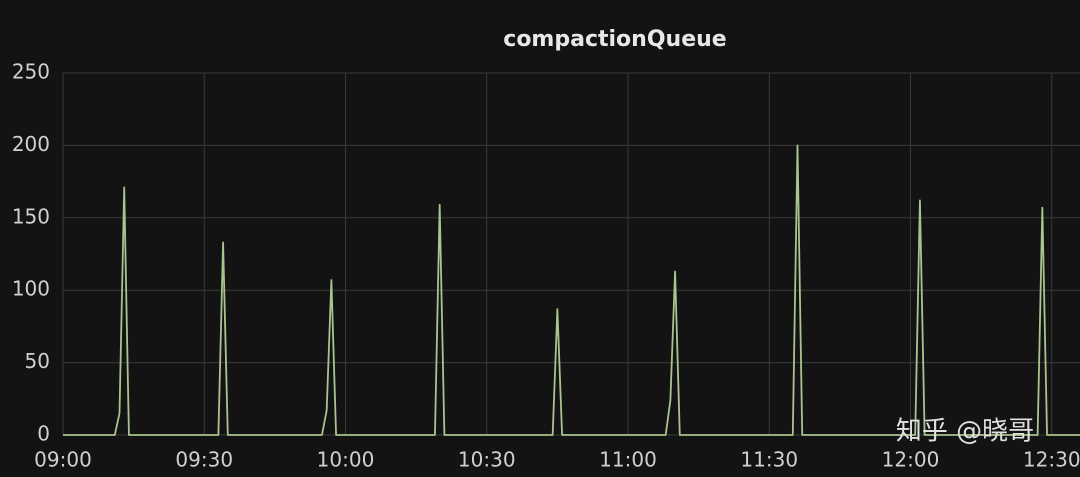 This screenshot has width=1080, height=477. Describe the element at coordinates (346, 460) in the screenshot. I see `x-tick-label: 10:00` at that location.